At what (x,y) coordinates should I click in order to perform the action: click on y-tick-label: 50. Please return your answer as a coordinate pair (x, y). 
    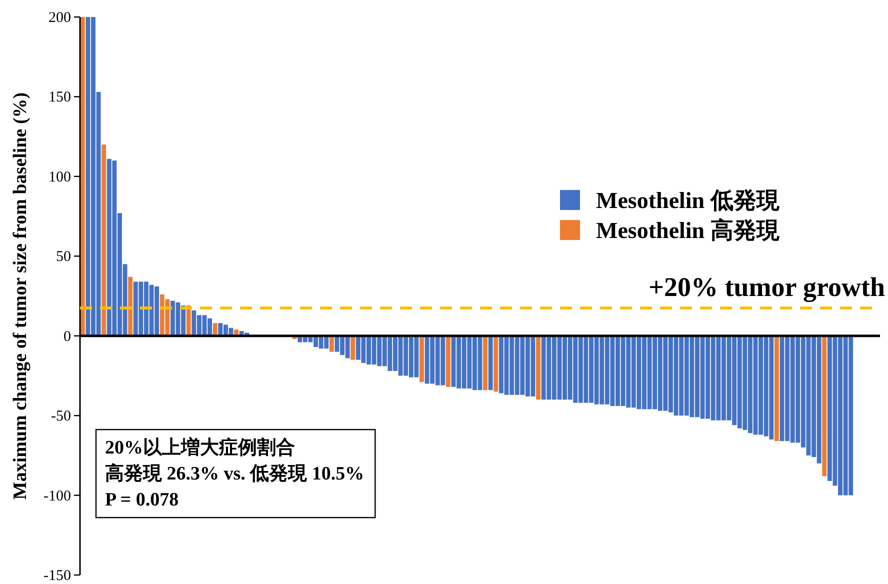
    Looking at the image, I should click on (63, 257).